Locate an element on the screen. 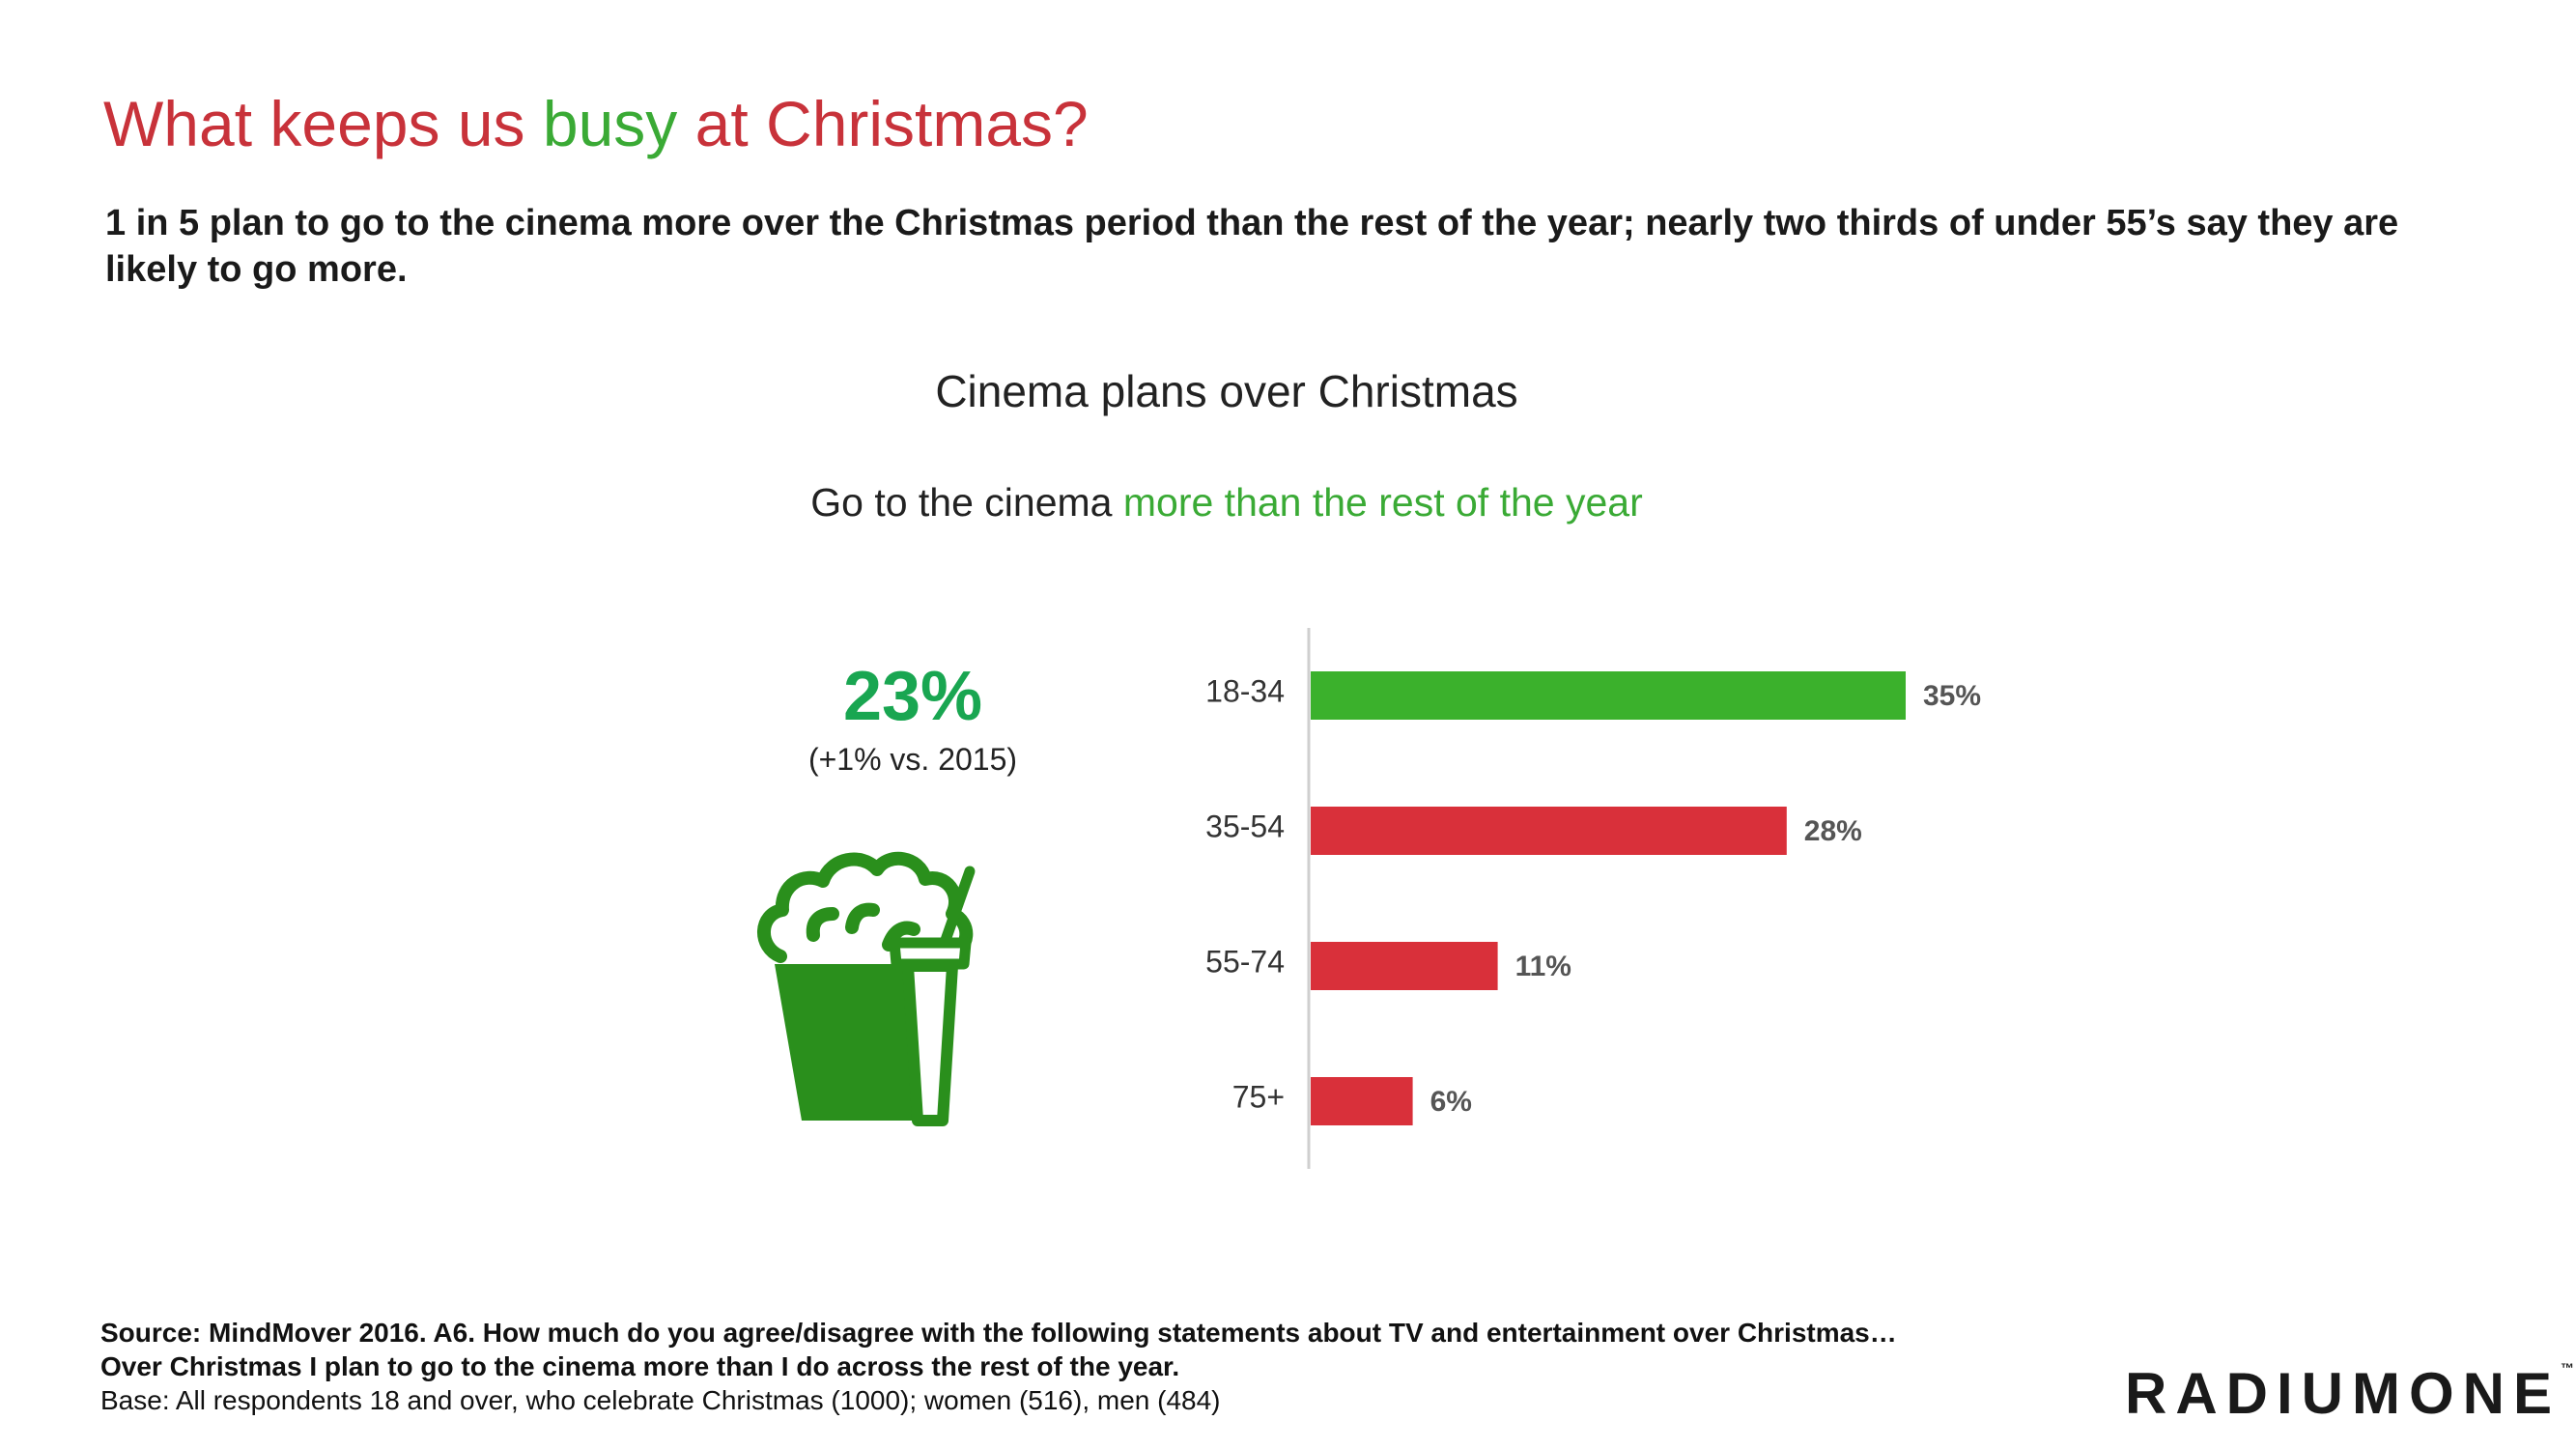 This screenshot has height=1449, width=2576. popcorn-and-drink-icon is located at coordinates (866, 988).